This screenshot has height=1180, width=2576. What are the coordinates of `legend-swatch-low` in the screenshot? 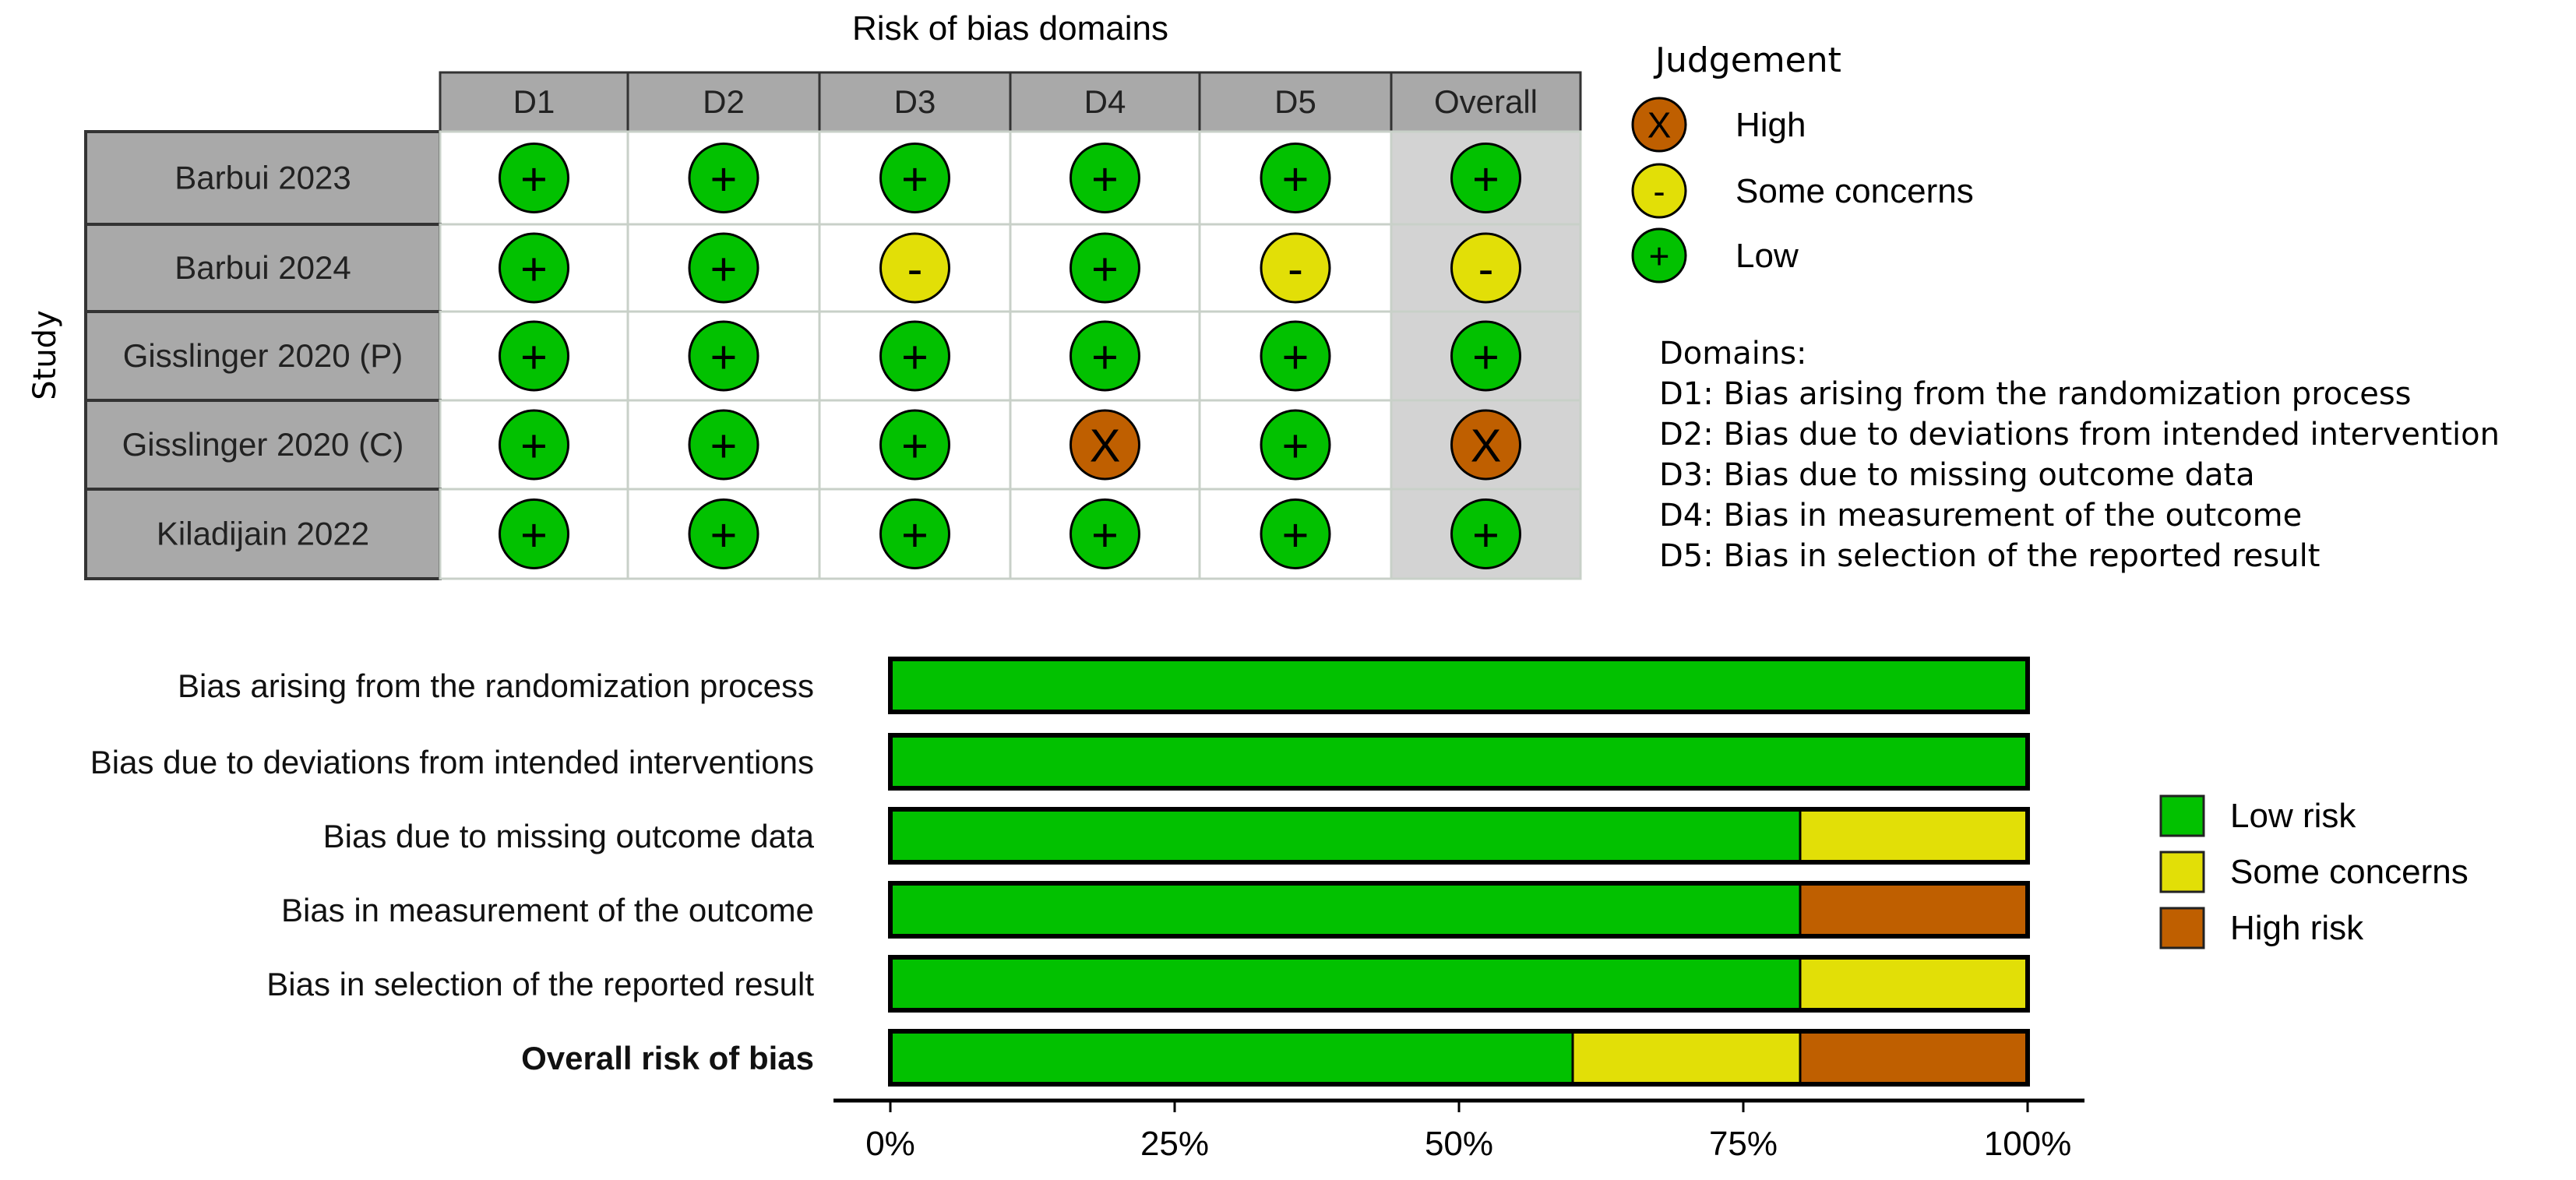 It's located at (2182, 815).